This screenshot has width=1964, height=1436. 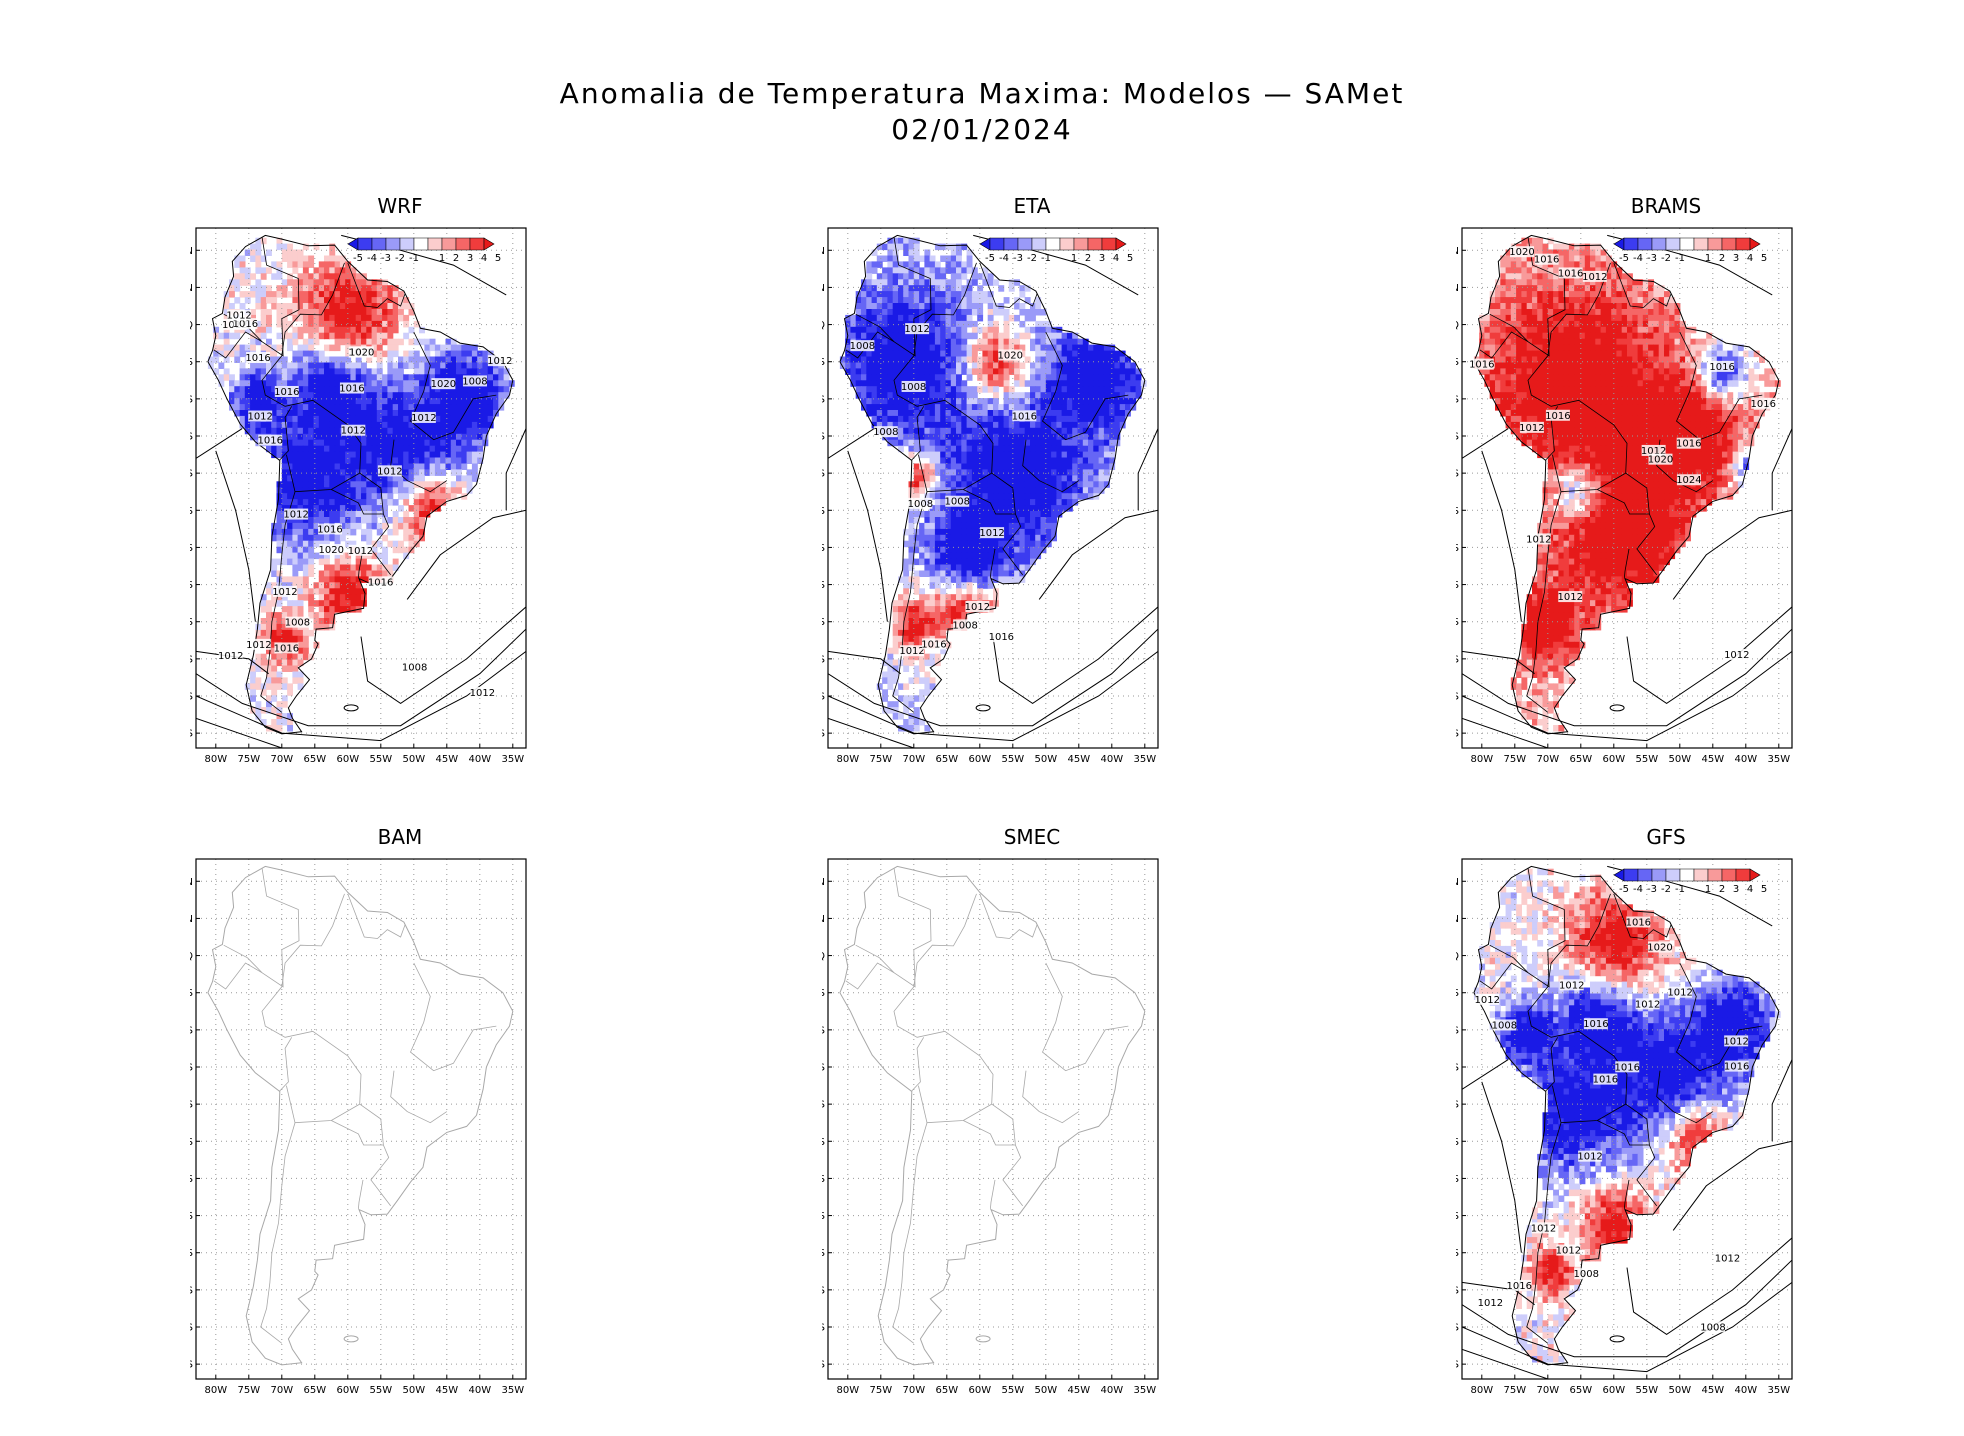 I want to click on lat-tick-label: 50S, so click(x=823, y=1328).